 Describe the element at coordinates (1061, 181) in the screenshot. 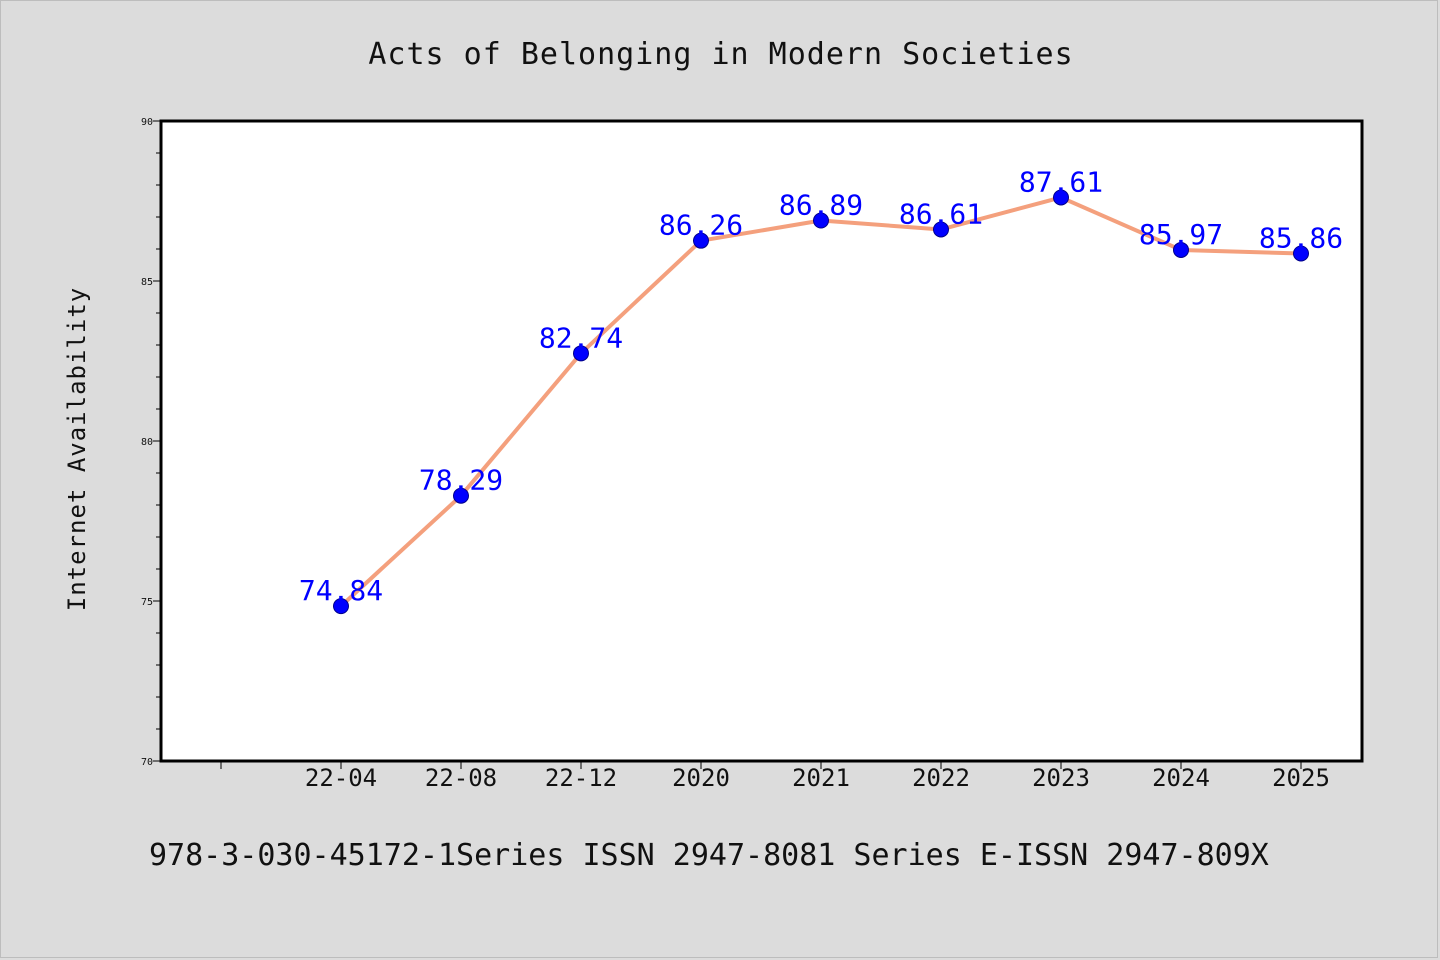

I see `data-label: 87.61` at that location.